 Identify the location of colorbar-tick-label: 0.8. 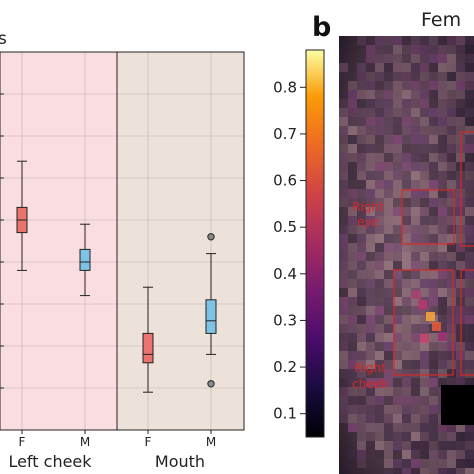
(285, 87).